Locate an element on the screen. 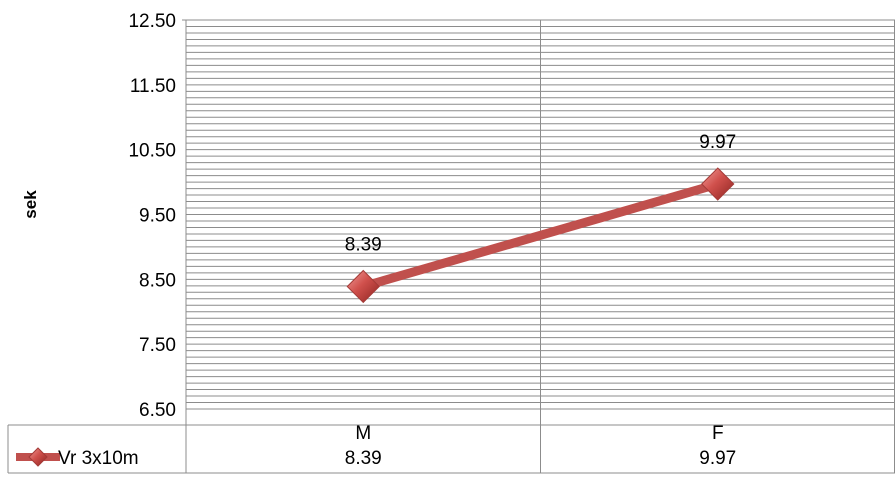 This screenshot has height=491, width=895. y-tick-label: 6.50 is located at coordinates (157, 410).